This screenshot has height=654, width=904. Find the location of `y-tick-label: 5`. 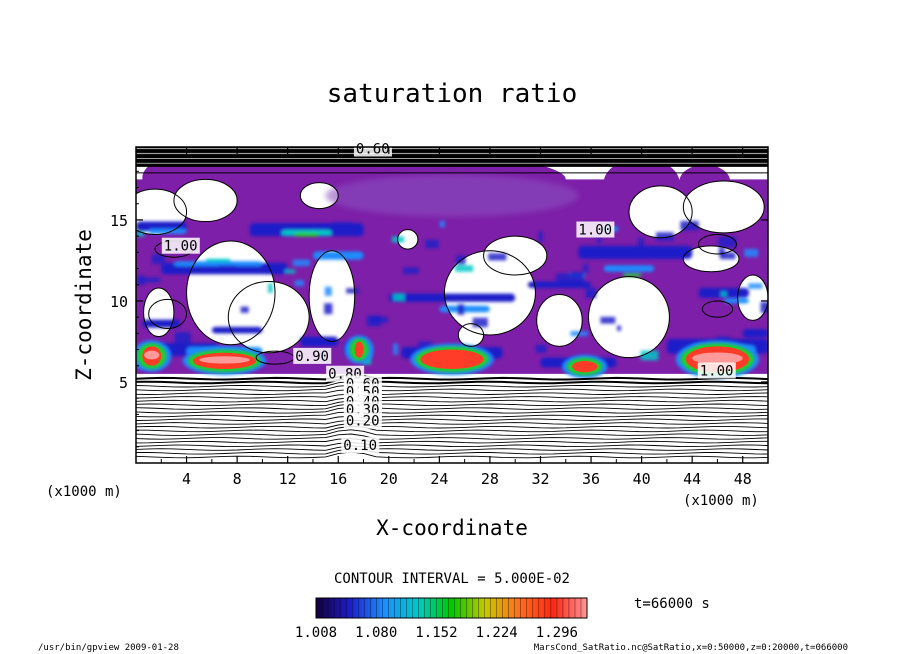

y-tick-label: 5 is located at coordinates (123, 383).